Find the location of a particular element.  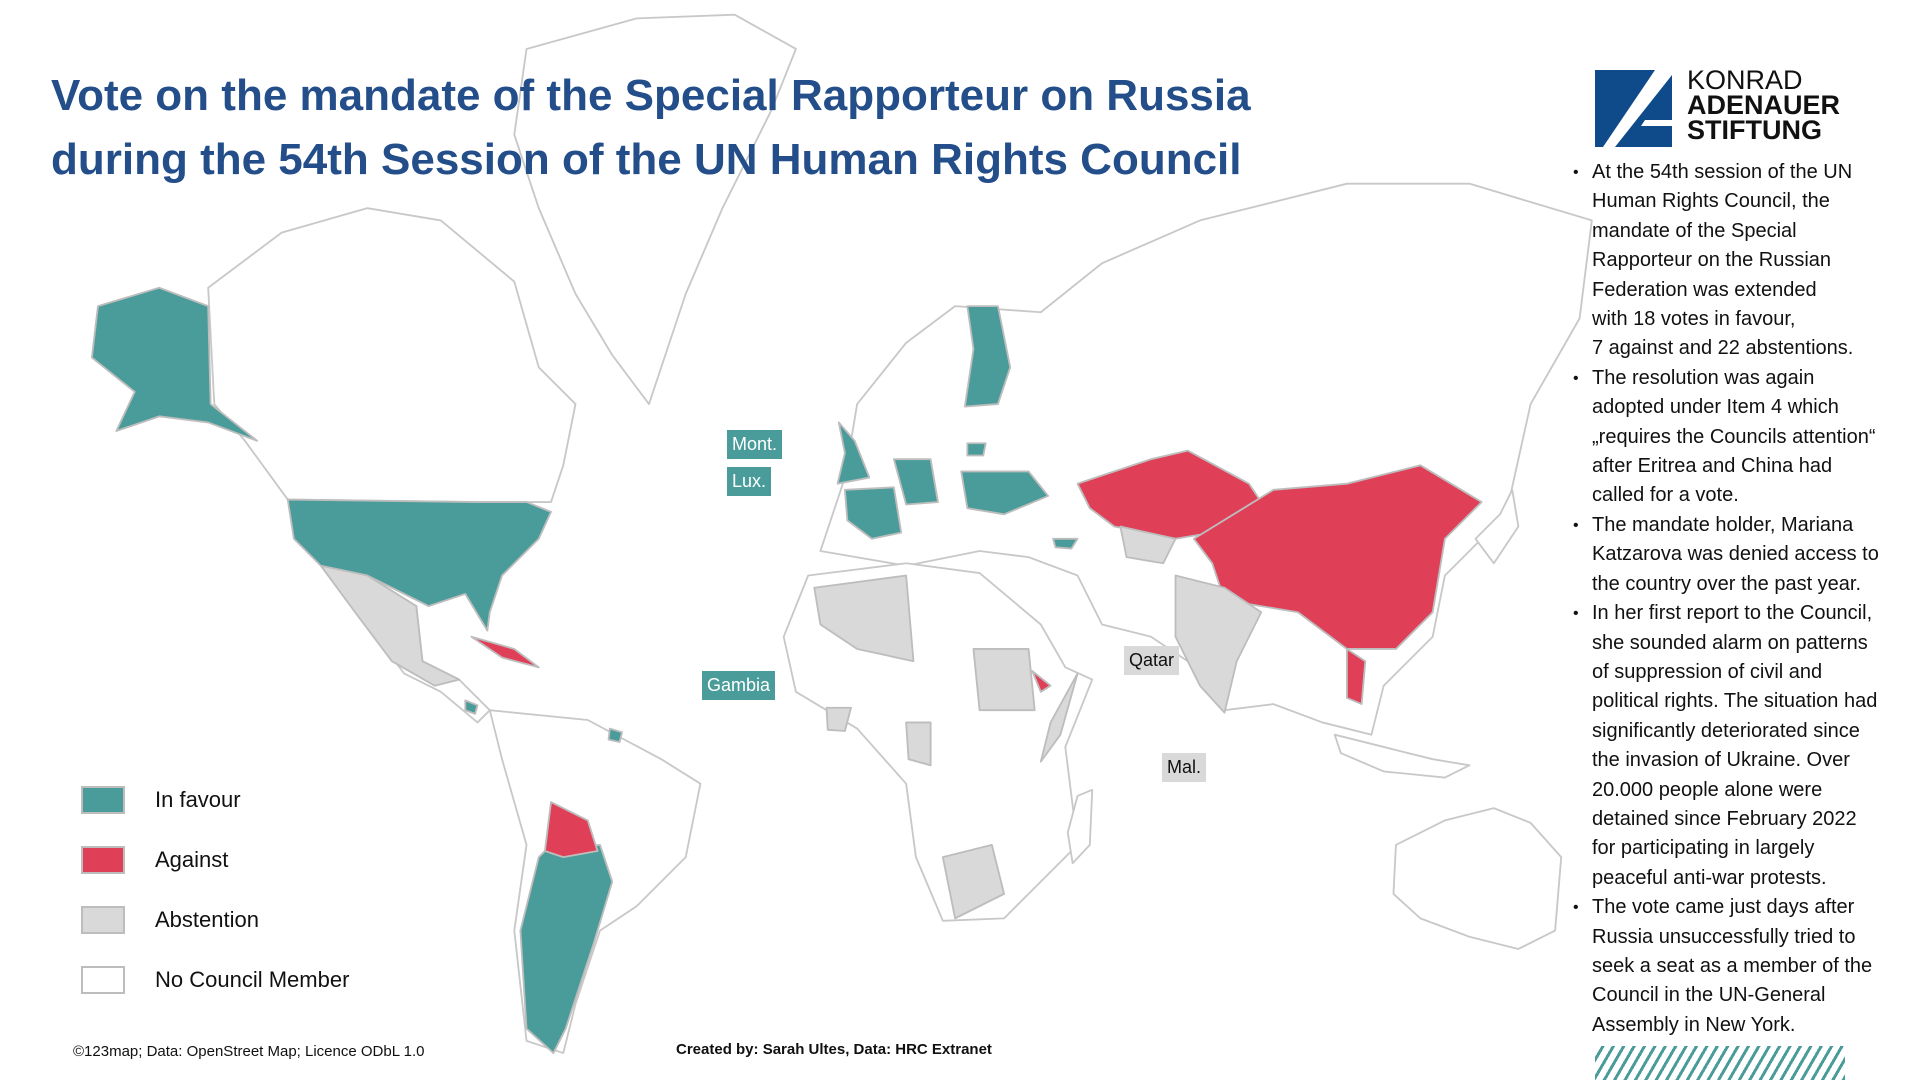

bullet-line: with 18 votes in favour, is located at coordinates (1694, 319).